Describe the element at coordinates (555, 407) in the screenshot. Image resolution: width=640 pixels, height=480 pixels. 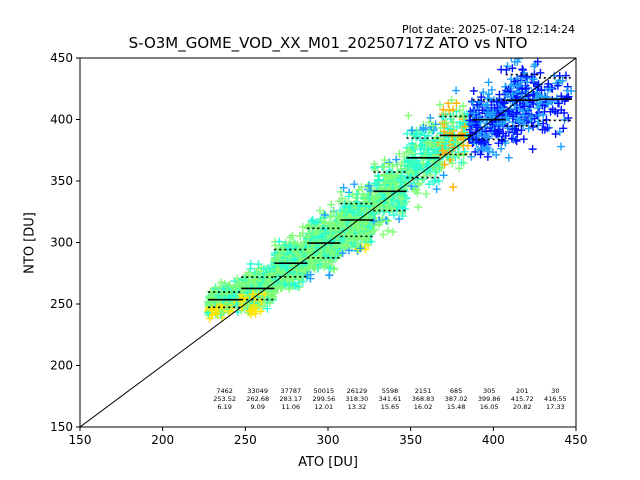
I see `bin-std-label: 17.33` at that location.